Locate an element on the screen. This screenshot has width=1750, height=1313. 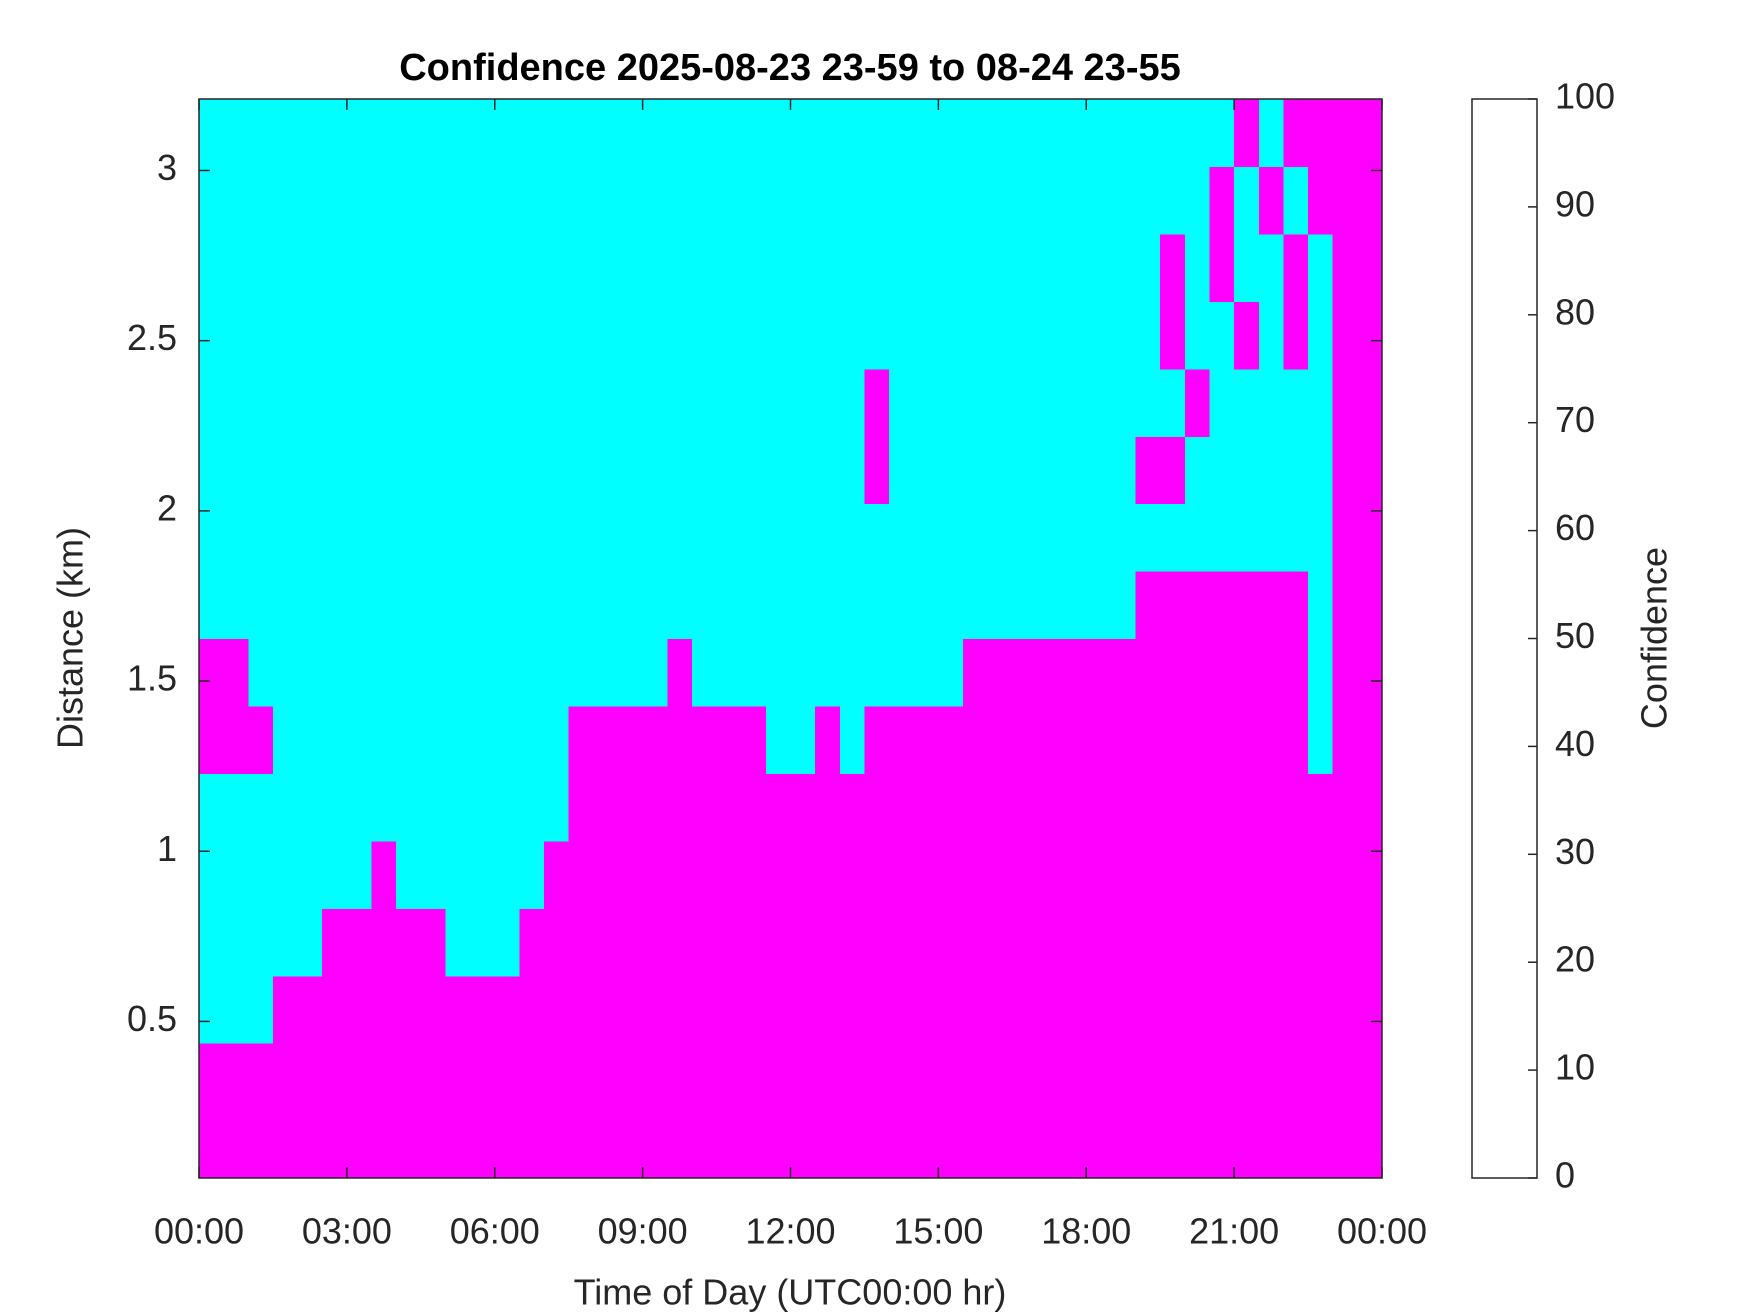
colorbar-tick-label: 0 is located at coordinates (1565, 1175).